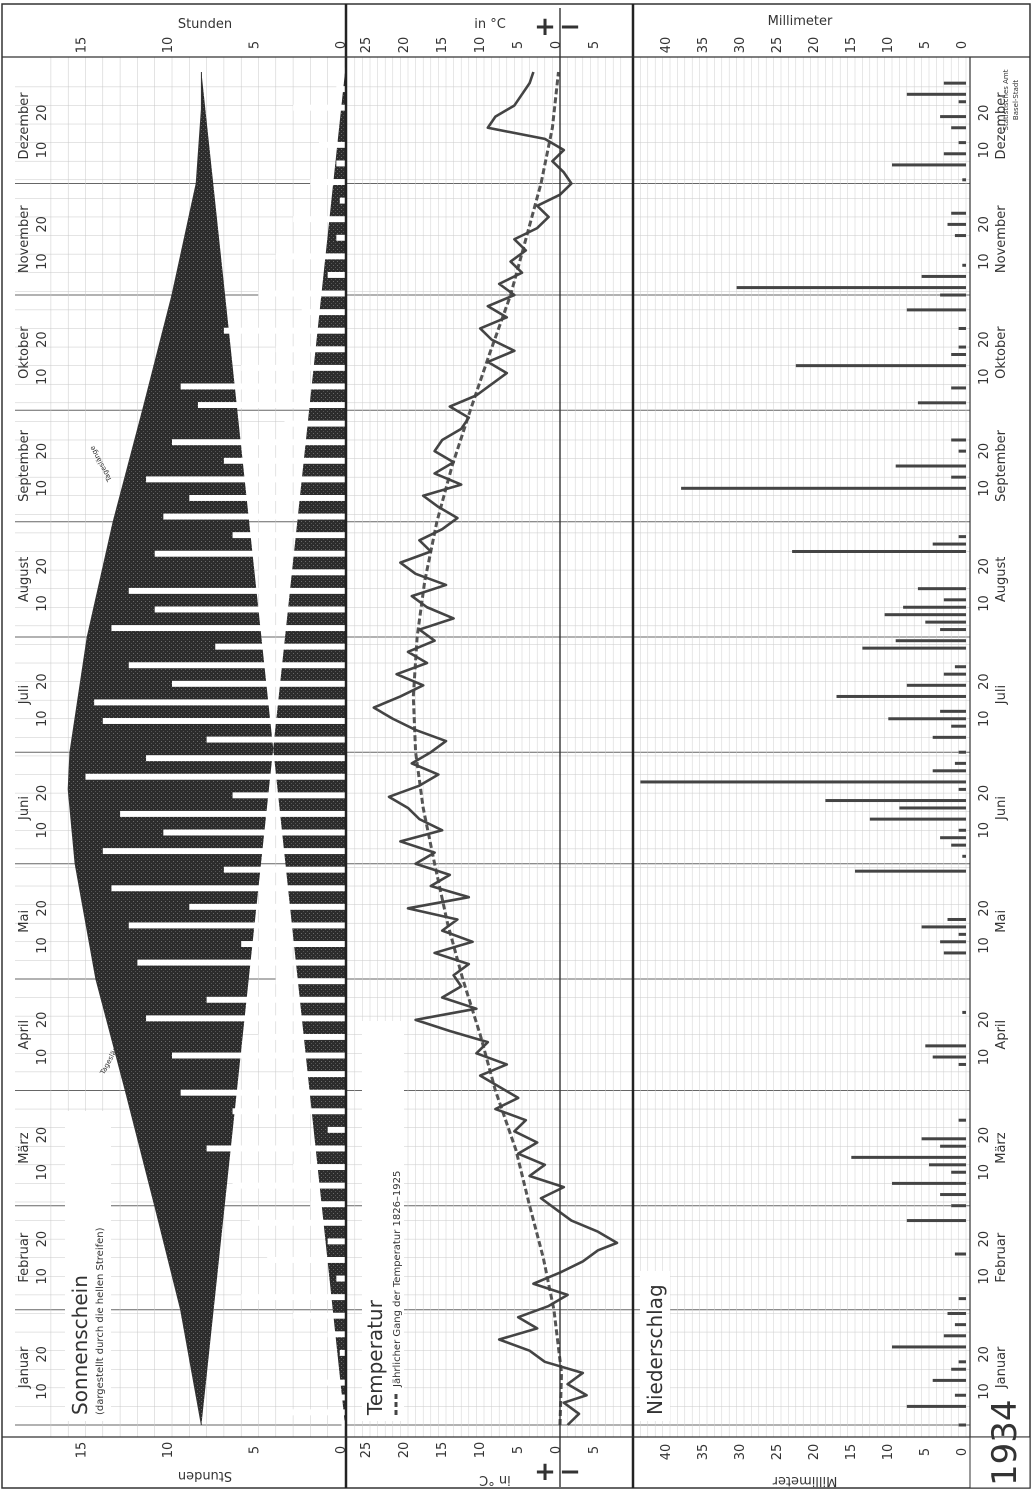 The width and height of the screenshot is (1034, 1491). Describe the element at coordinates (134, 749) in the screenshot. I see `day-length-line` at that location.